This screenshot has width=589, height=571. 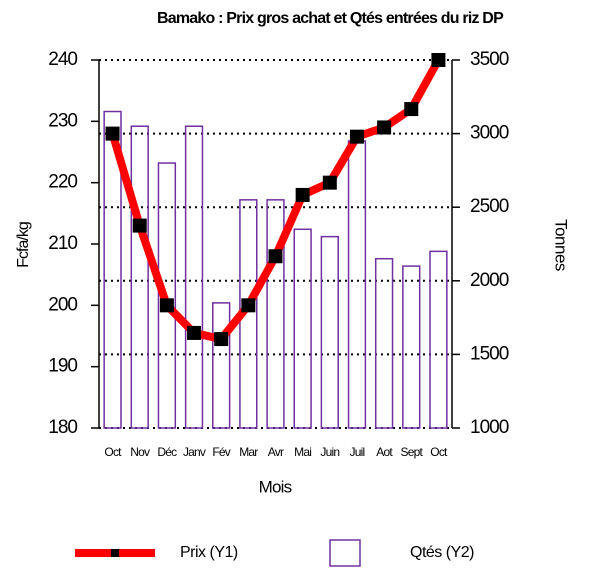 I want to click on y-tick-label: 210, so click(x=62, y=243).